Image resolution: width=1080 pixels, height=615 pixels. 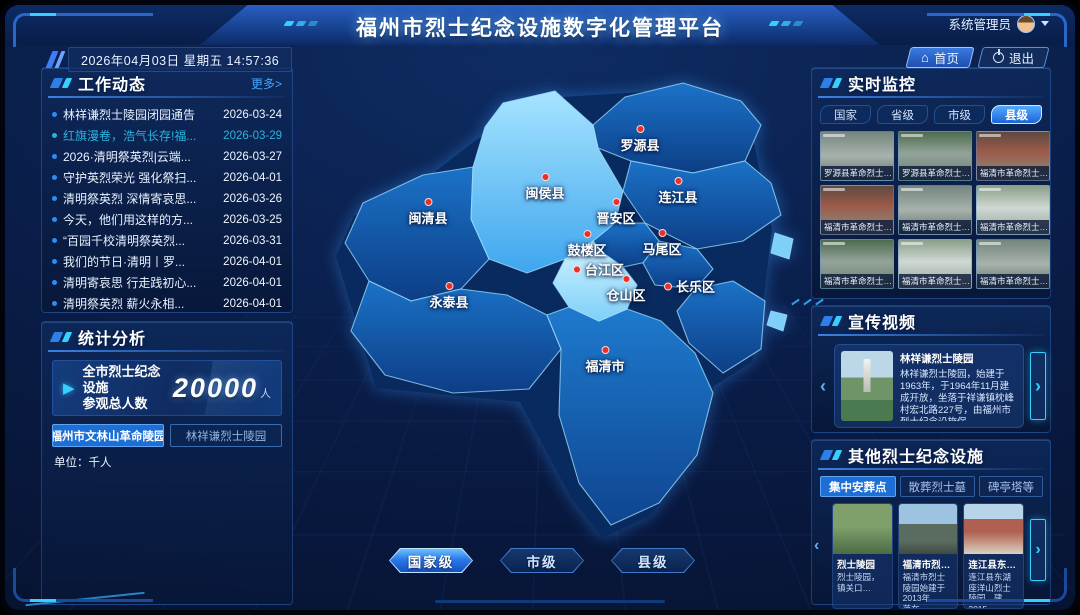 I want to click on news-item: 2026·清明祭英烈|云端... 2026-03-27, so click(x=167, y=156).